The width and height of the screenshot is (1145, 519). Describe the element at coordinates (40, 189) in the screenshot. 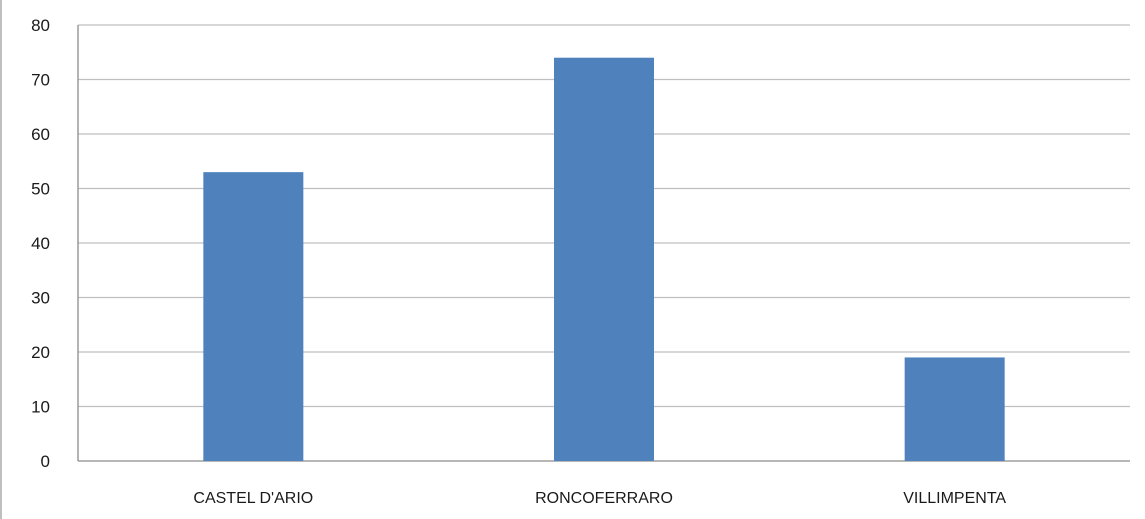

I see `y-tick-label: 50` at that location.